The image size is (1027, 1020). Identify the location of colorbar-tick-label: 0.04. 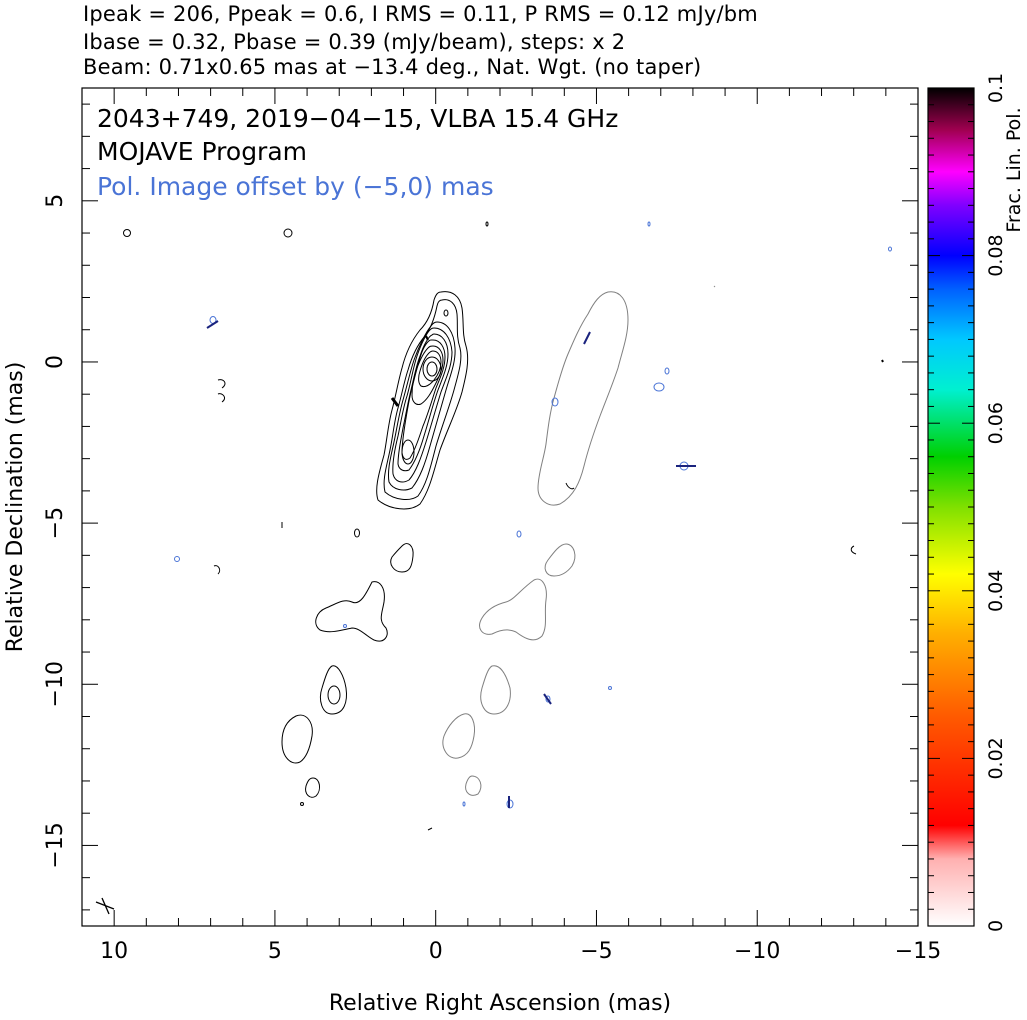
(996, 591).